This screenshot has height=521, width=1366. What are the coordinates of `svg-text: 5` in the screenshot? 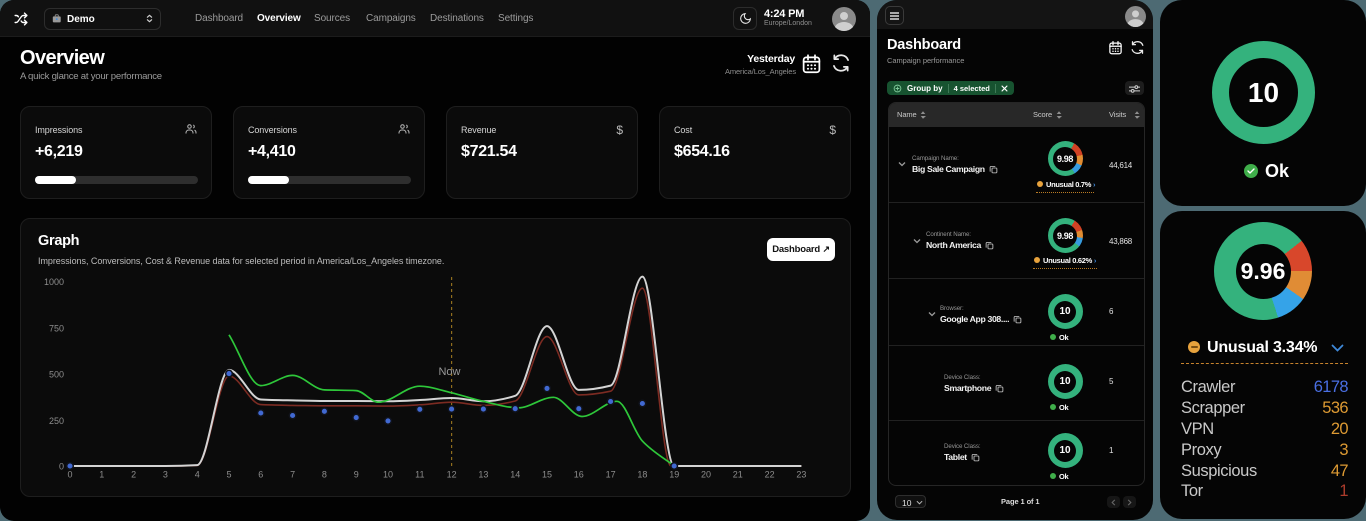 It's located at (228, 475).